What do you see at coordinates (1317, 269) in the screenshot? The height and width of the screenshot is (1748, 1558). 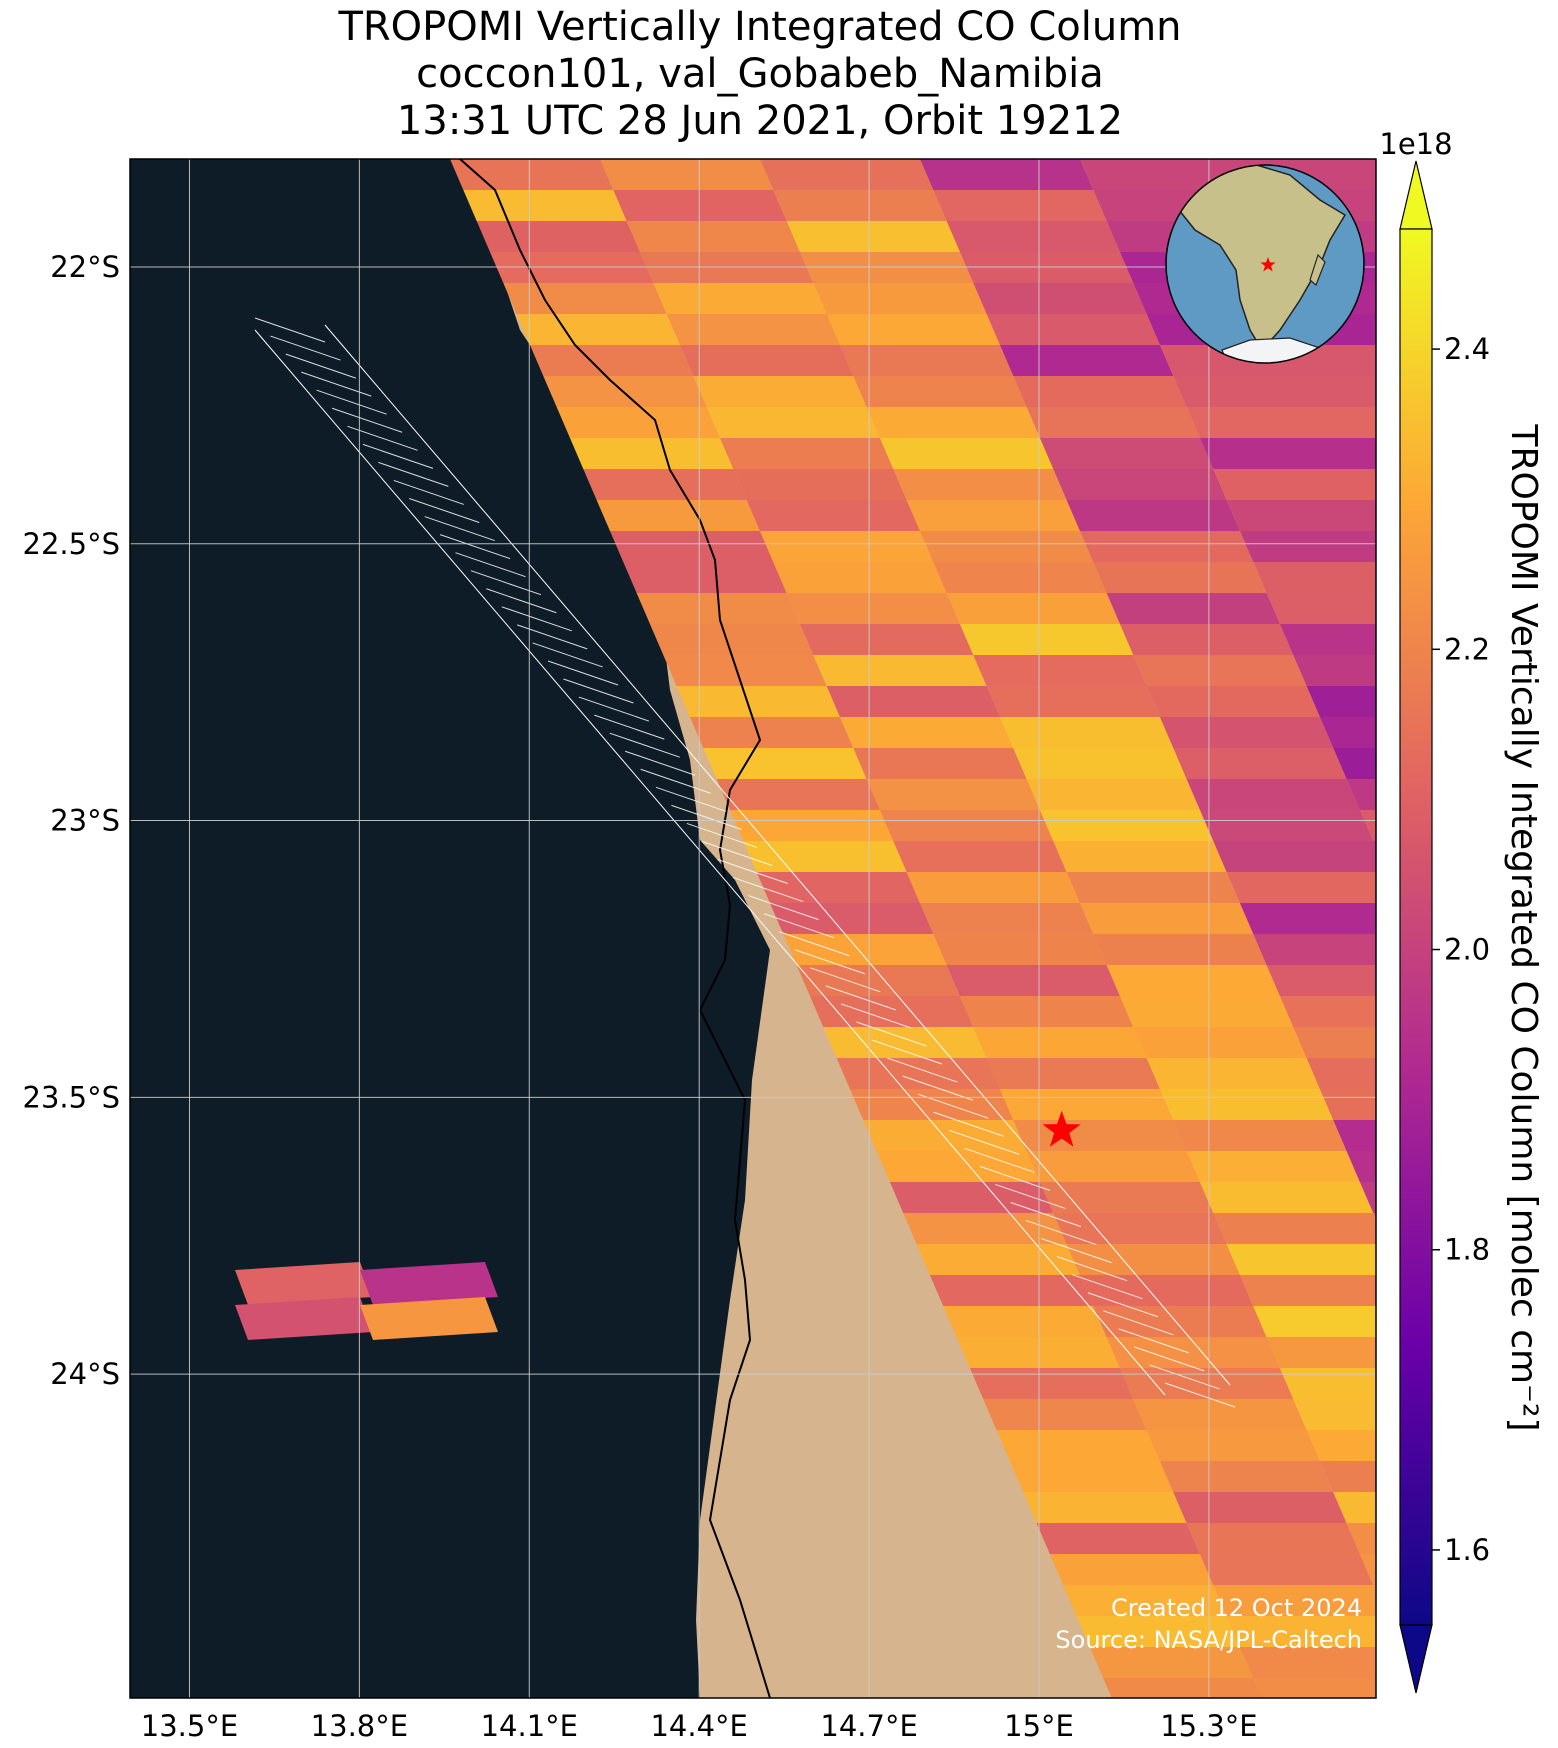 I see `globe-madagascar` at bounding box center [1317, 269].